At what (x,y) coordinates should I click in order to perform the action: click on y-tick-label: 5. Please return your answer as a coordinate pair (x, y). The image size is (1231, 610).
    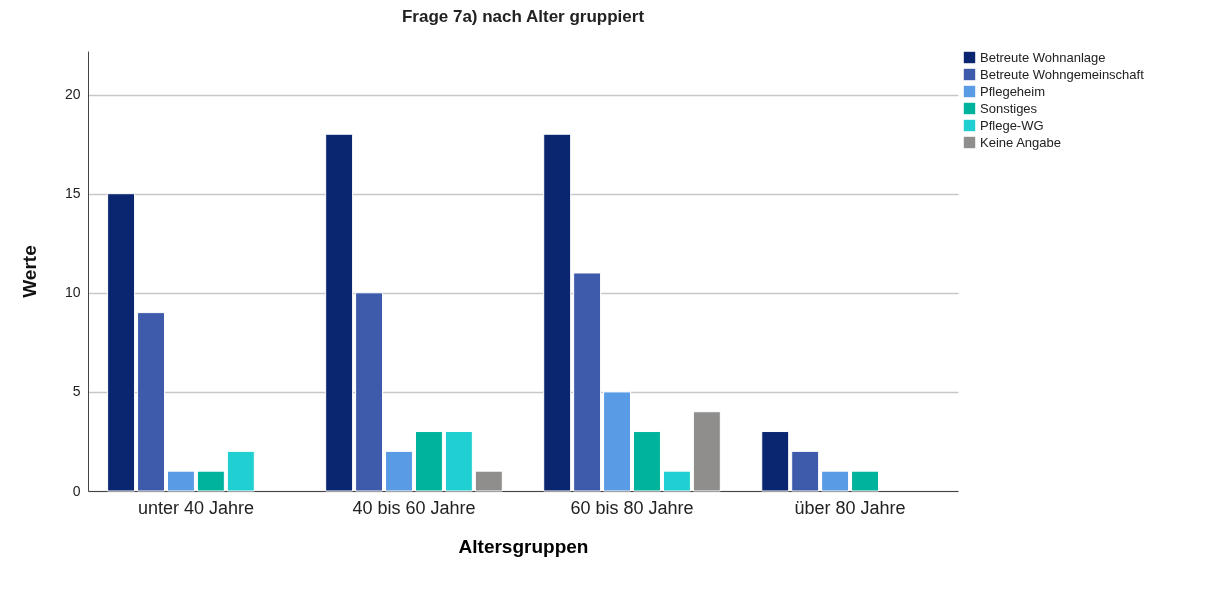
    Looking at the image, I should click on (76, 391).